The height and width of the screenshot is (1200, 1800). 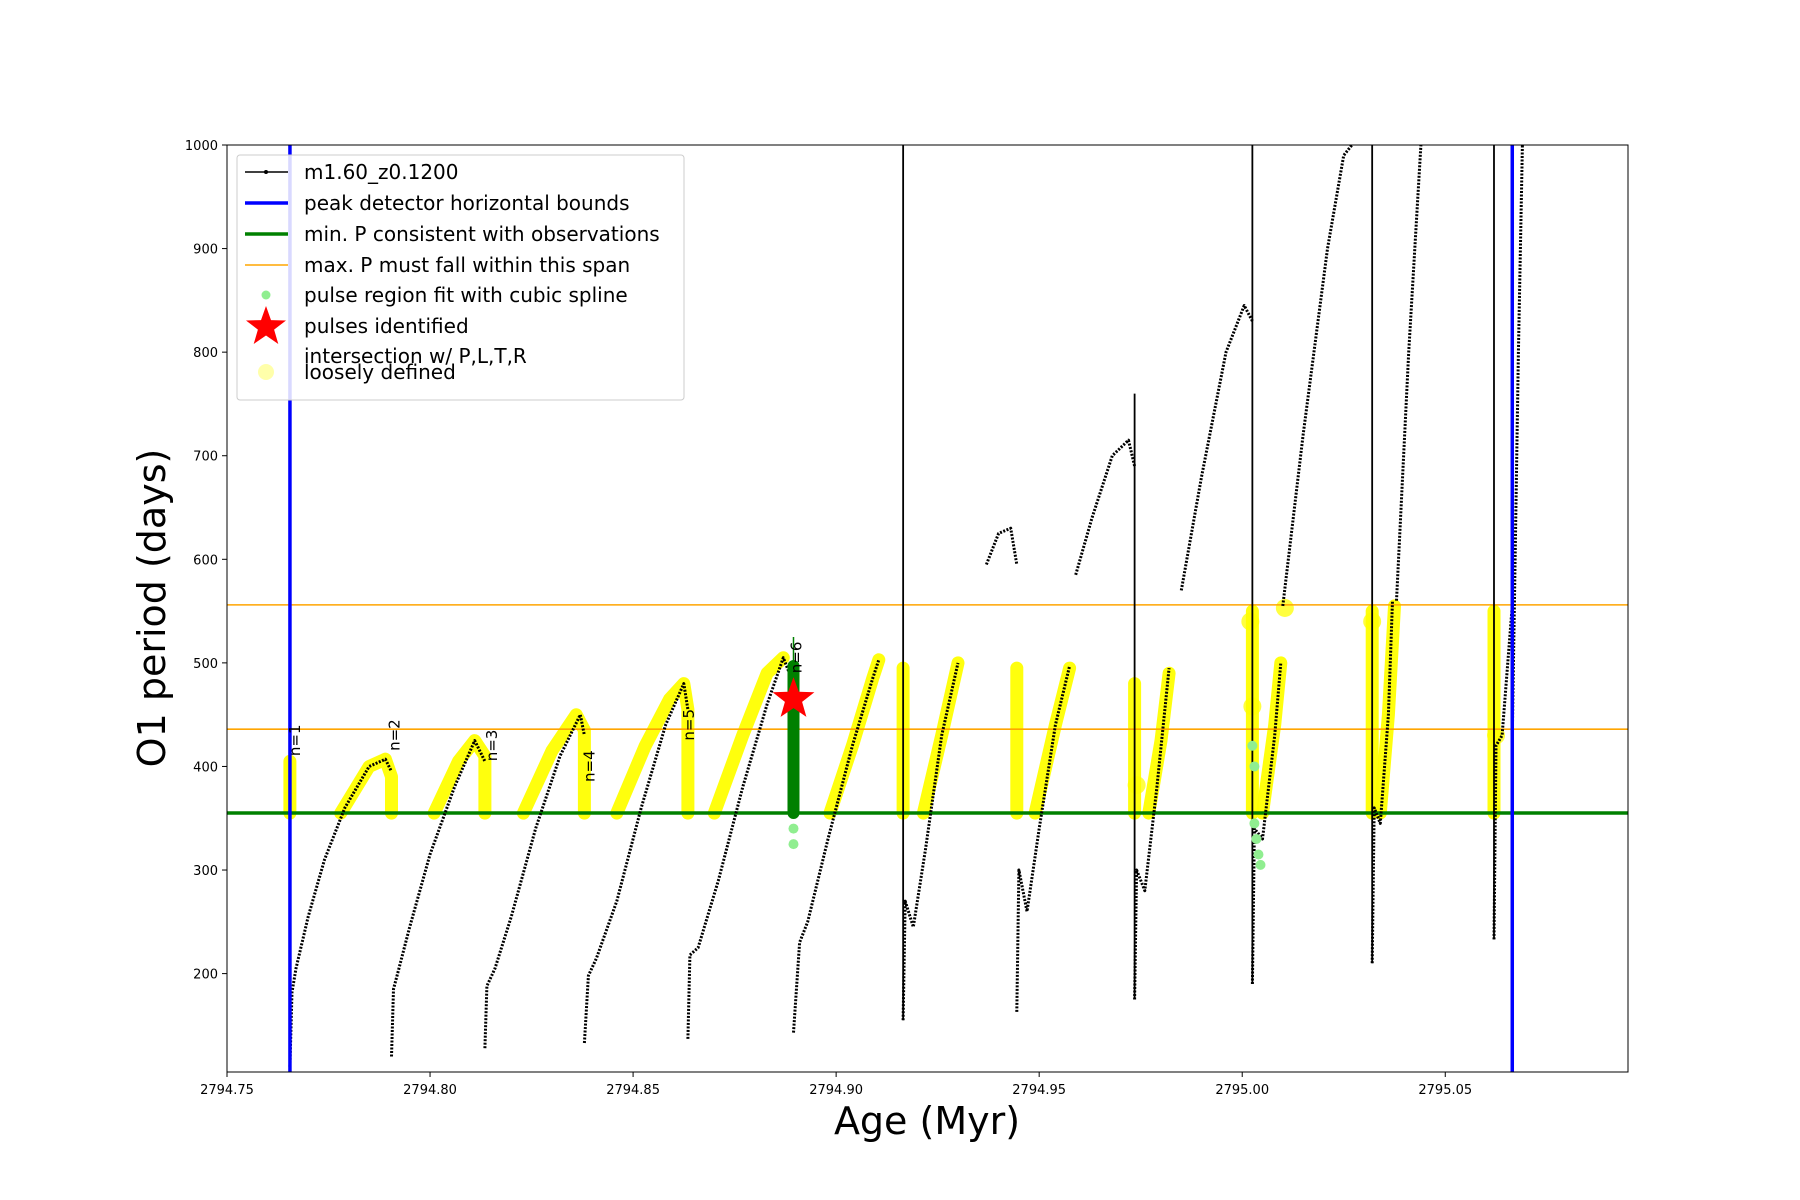 I want to click on pulse-label-4: n=4, so click(x=590, y=766).